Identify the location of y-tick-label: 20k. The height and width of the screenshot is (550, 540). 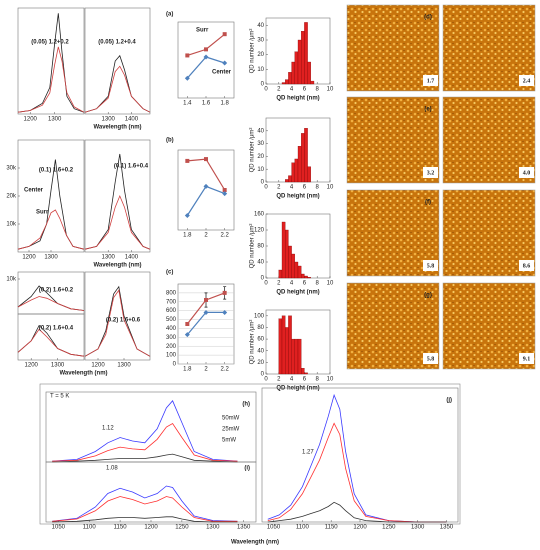
(11, 197).